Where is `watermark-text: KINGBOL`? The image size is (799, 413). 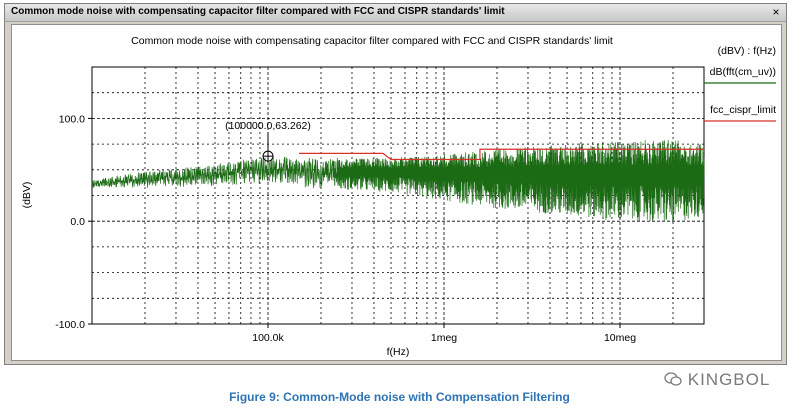
watermark-text: KINGBOL is located at coordinates (729, 379).